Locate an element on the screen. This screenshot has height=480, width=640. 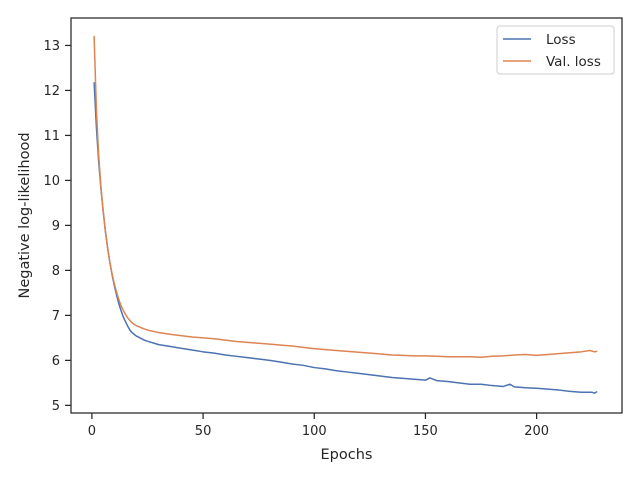
y-tick-label: 7 is located at coordinates (56, 316).